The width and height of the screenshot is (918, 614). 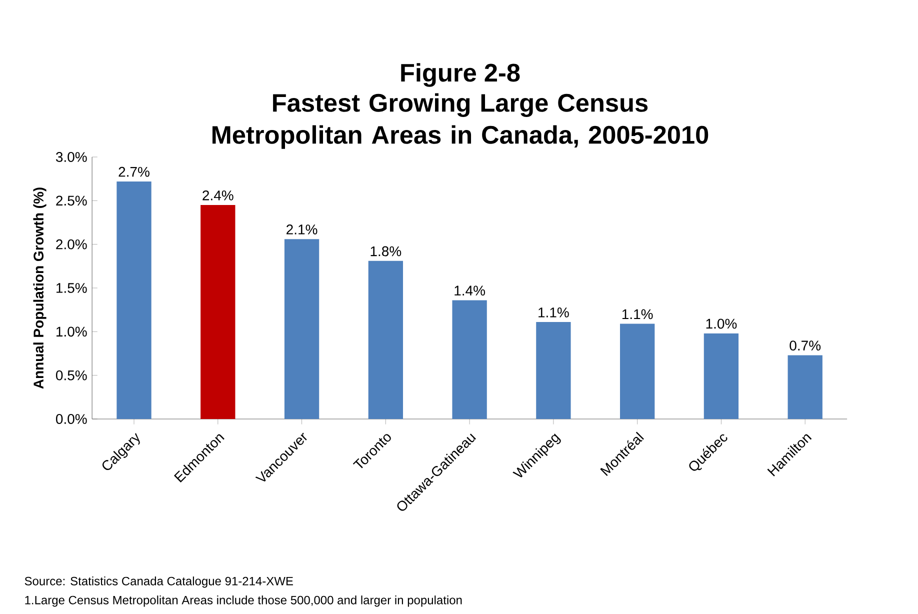 What do you see at coordinates (218, 195) in the screenshot?
I see `data-label: 2.4%` at bounding box center [218, 195].